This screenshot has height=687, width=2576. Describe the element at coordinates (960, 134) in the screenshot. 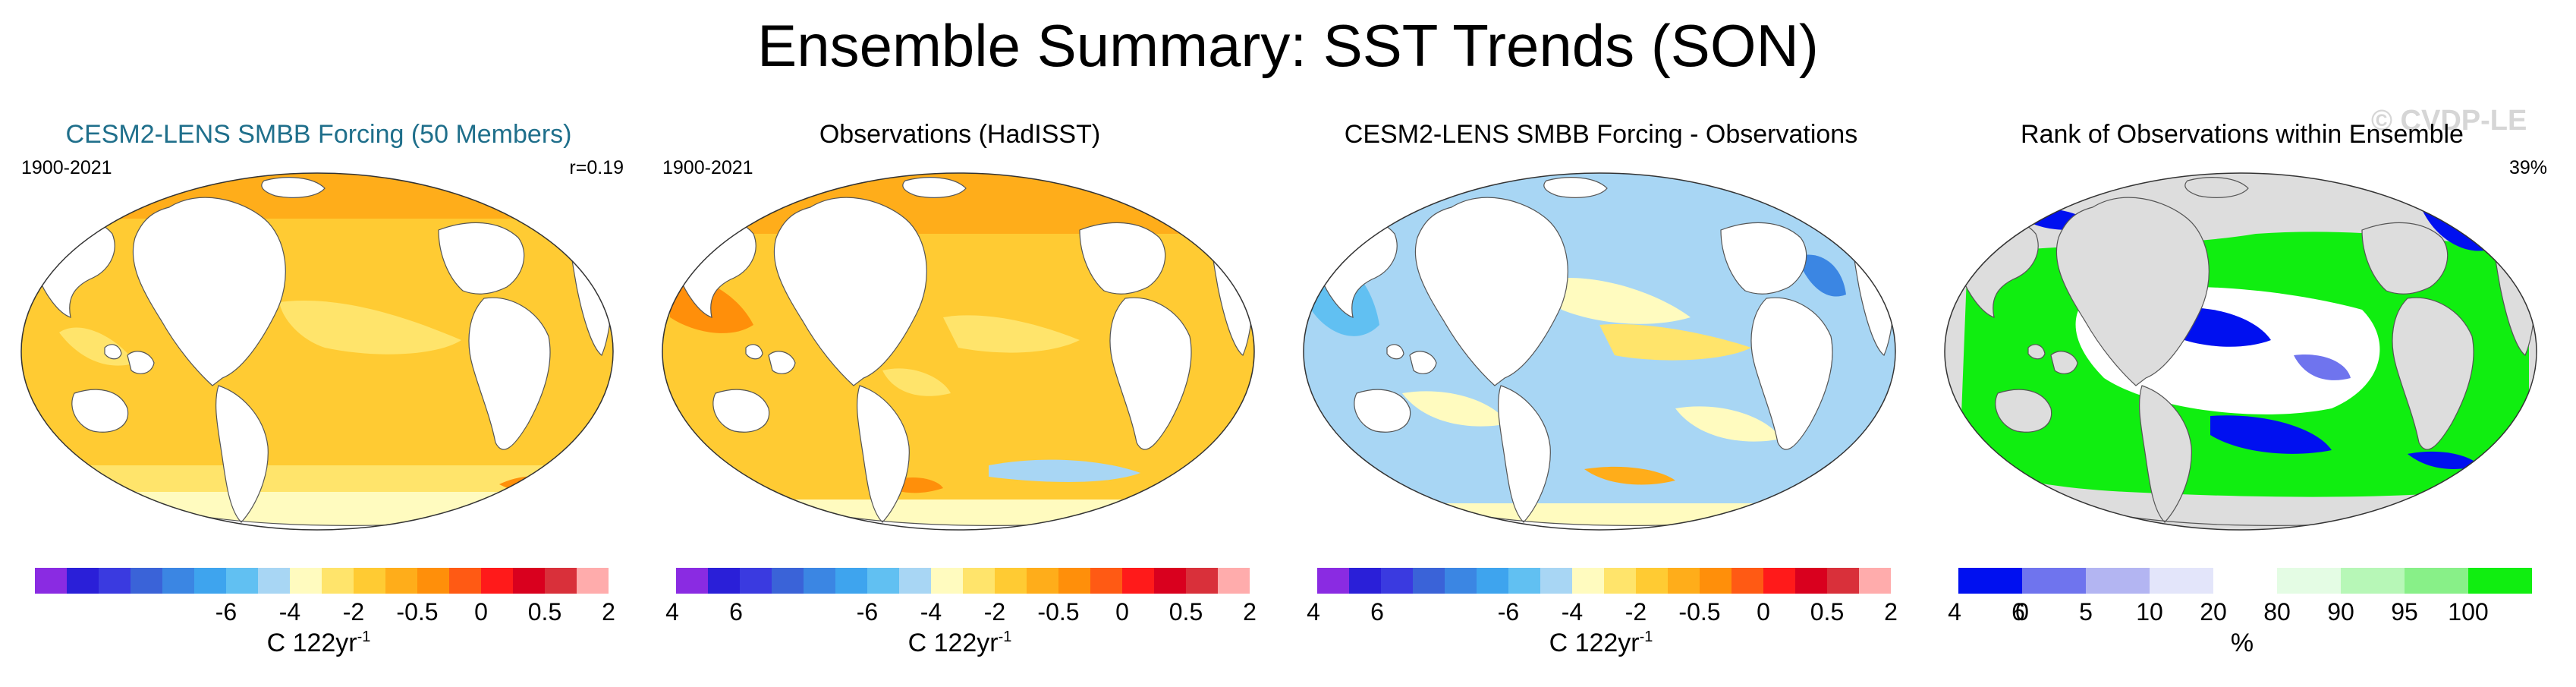

I see `panel-title: Observations (HadISST)` at that location.